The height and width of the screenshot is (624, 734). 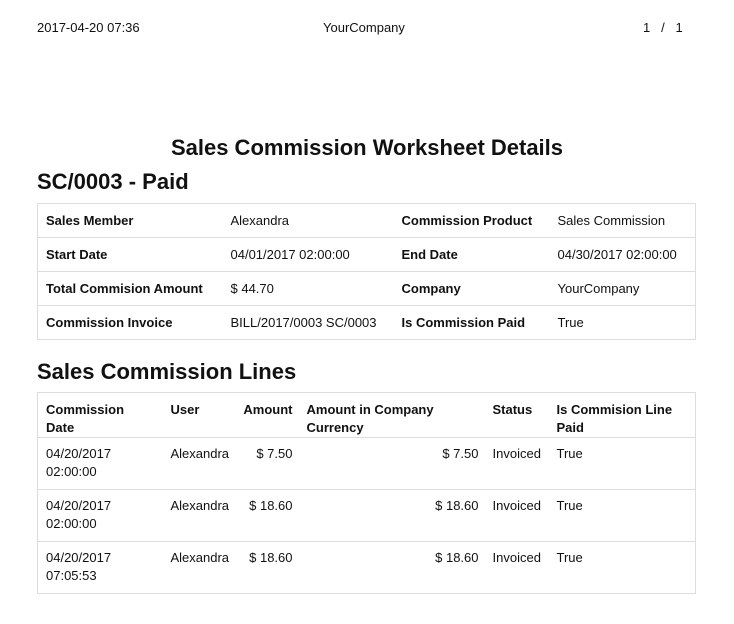 I want to click on page-number: 1 / 1, so click(x=663, y=27).